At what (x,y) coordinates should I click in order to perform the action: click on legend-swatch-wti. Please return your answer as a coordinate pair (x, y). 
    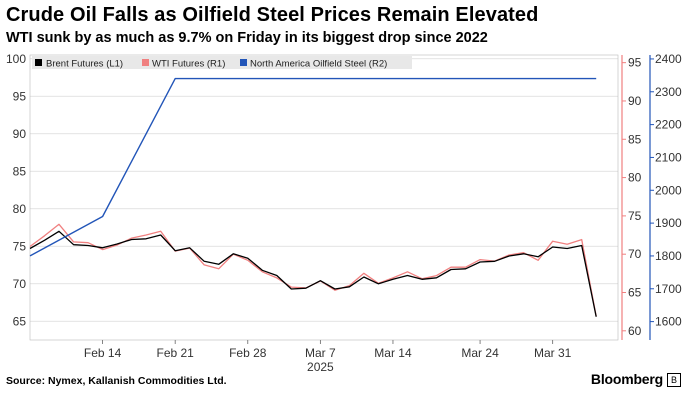
    Looking at the image, I should click on (145, 62).